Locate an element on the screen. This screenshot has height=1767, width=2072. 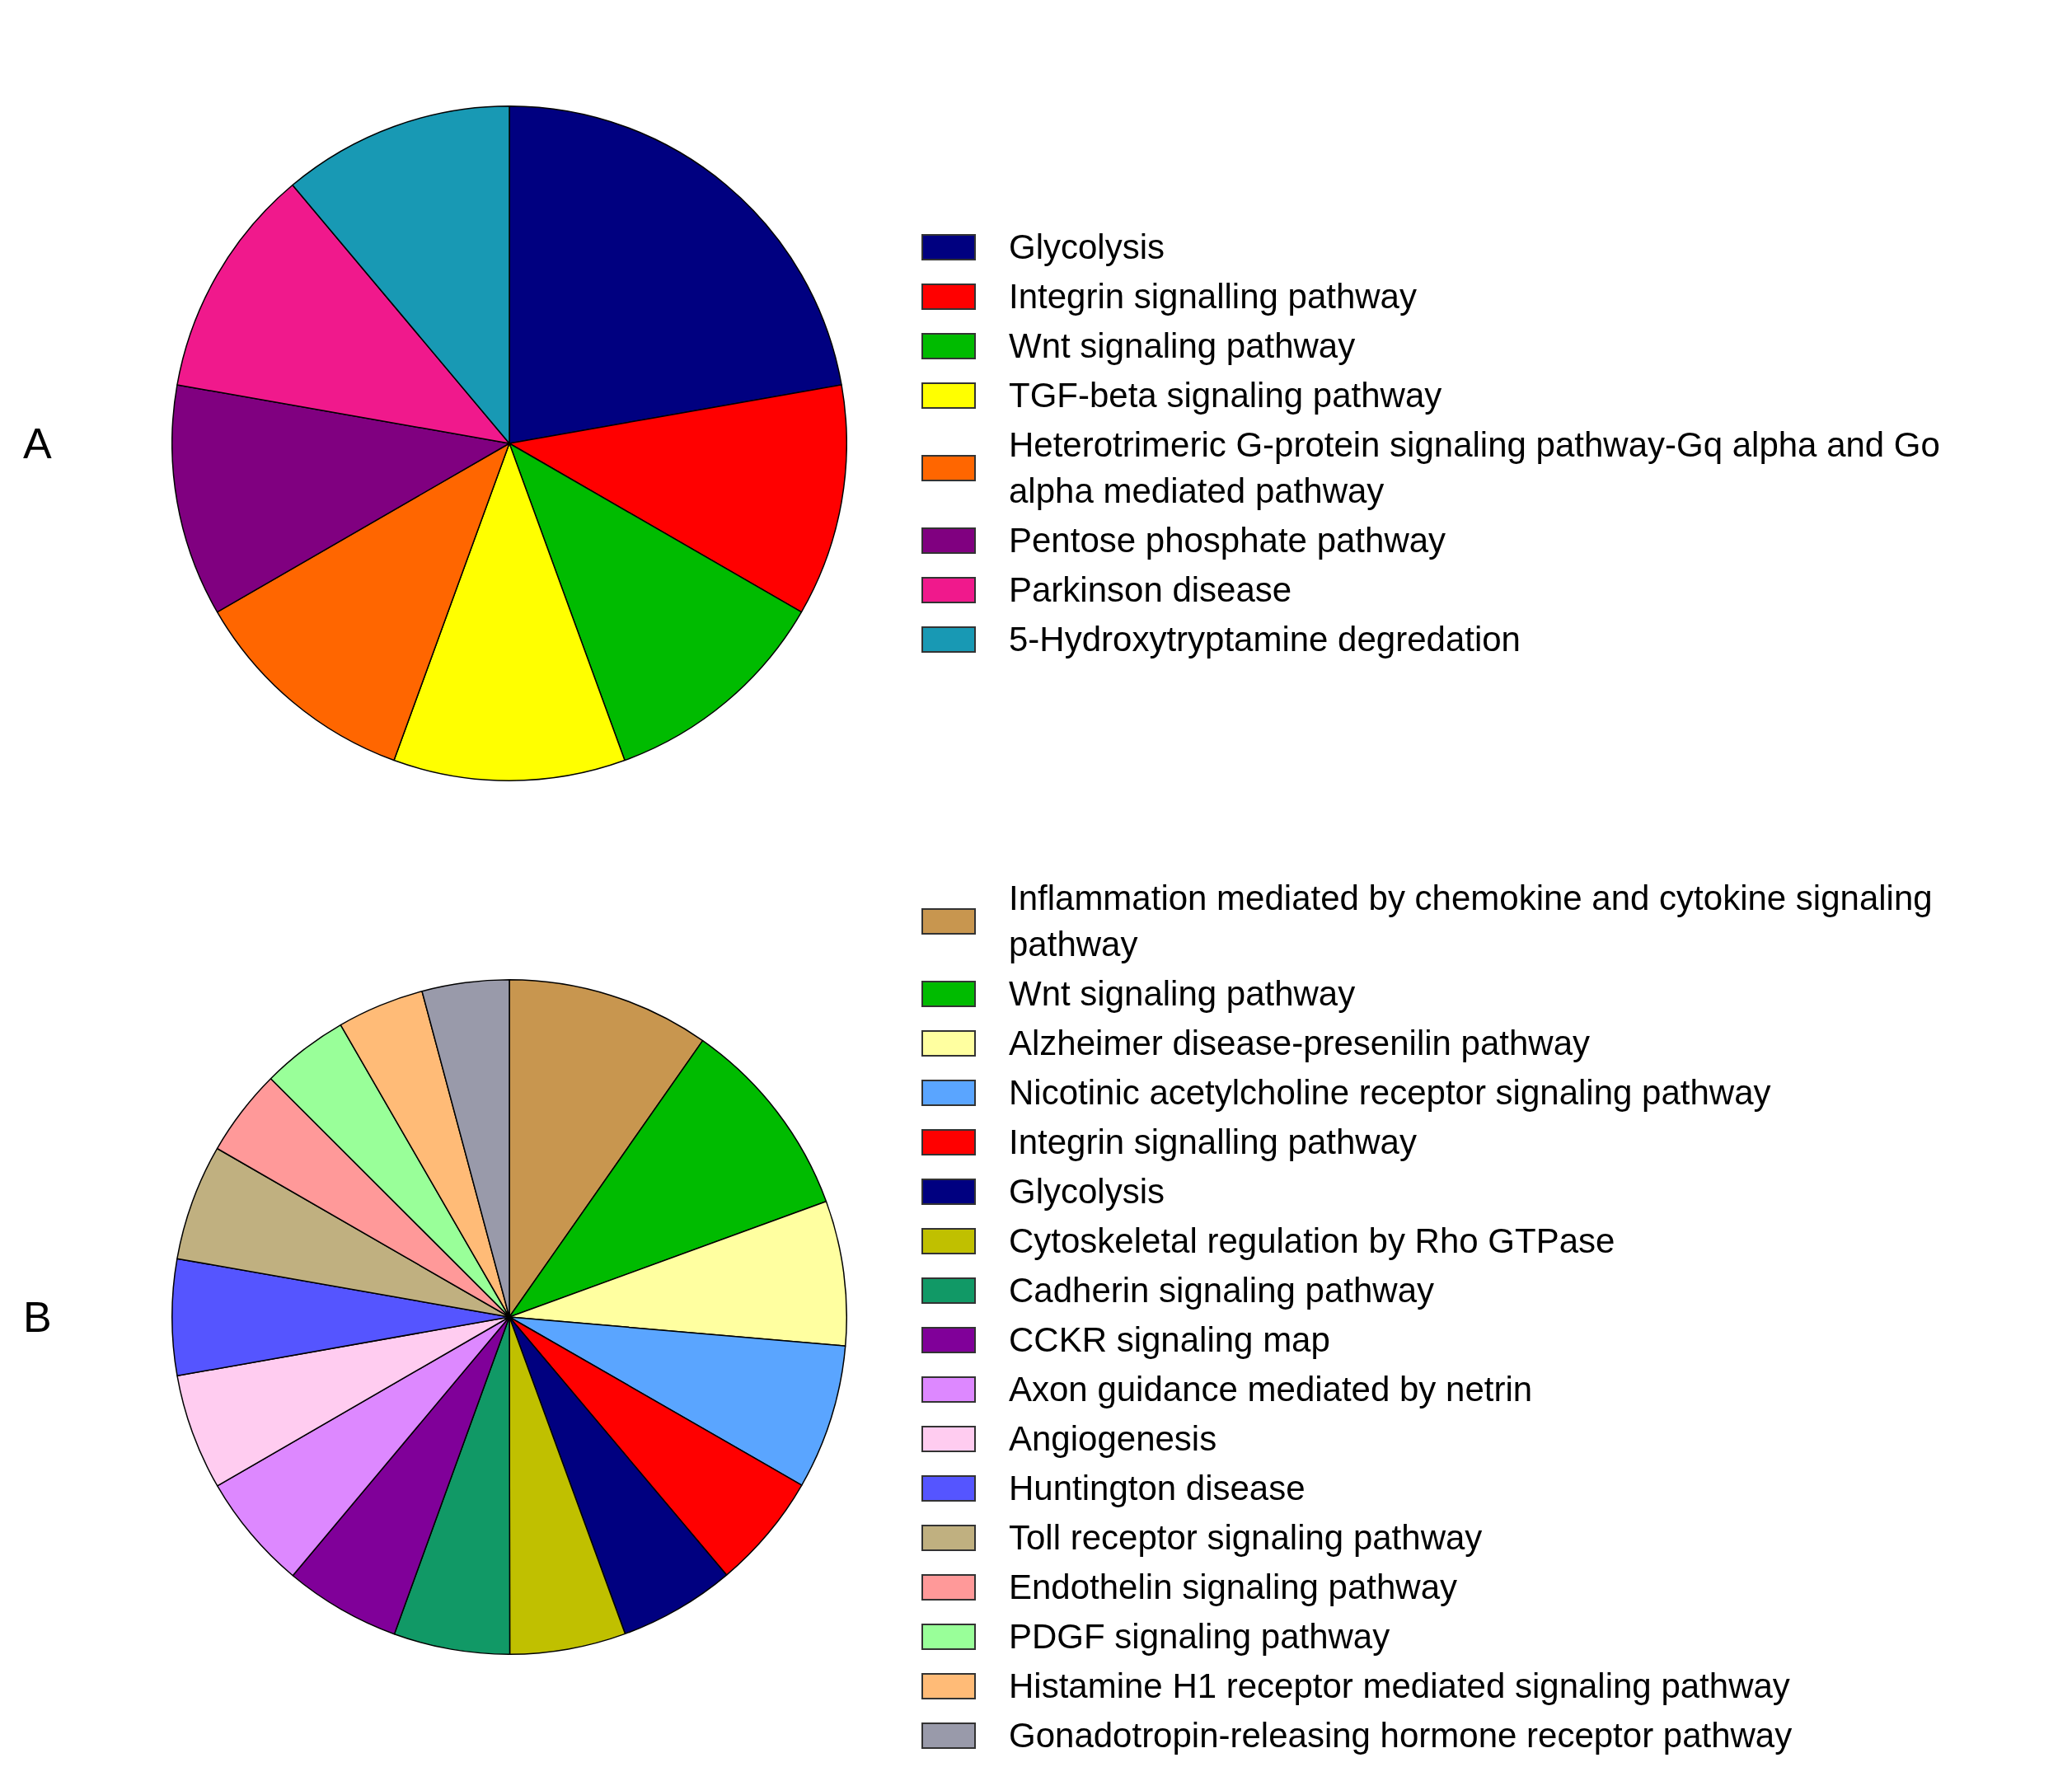
legend-label: Toll receptor signaling pathway is located at coordinates (1246, 1537).